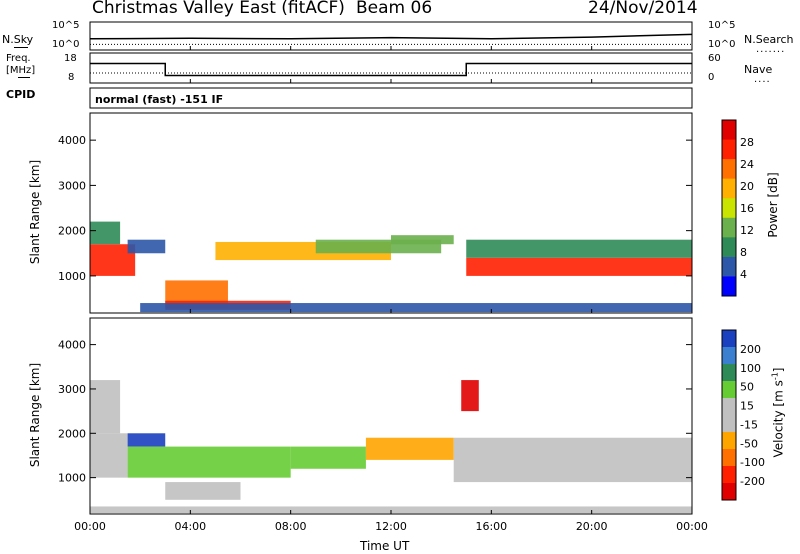 Image resolution: width=800 pixels, height=554 pixels. I want to click on velocity-colorbar-tick: 200, so click(750, 349).